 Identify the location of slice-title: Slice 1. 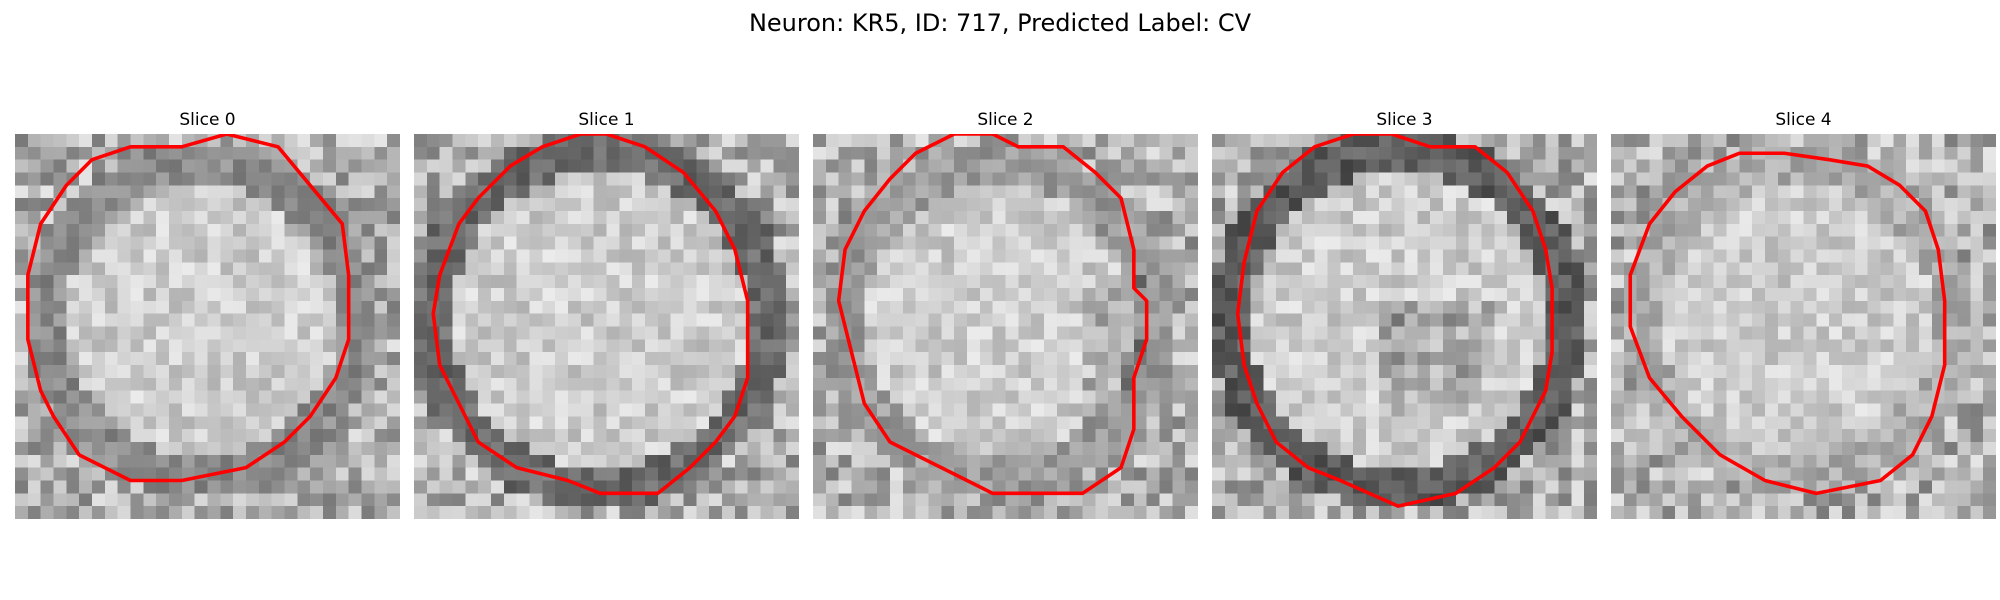
(606, 120).